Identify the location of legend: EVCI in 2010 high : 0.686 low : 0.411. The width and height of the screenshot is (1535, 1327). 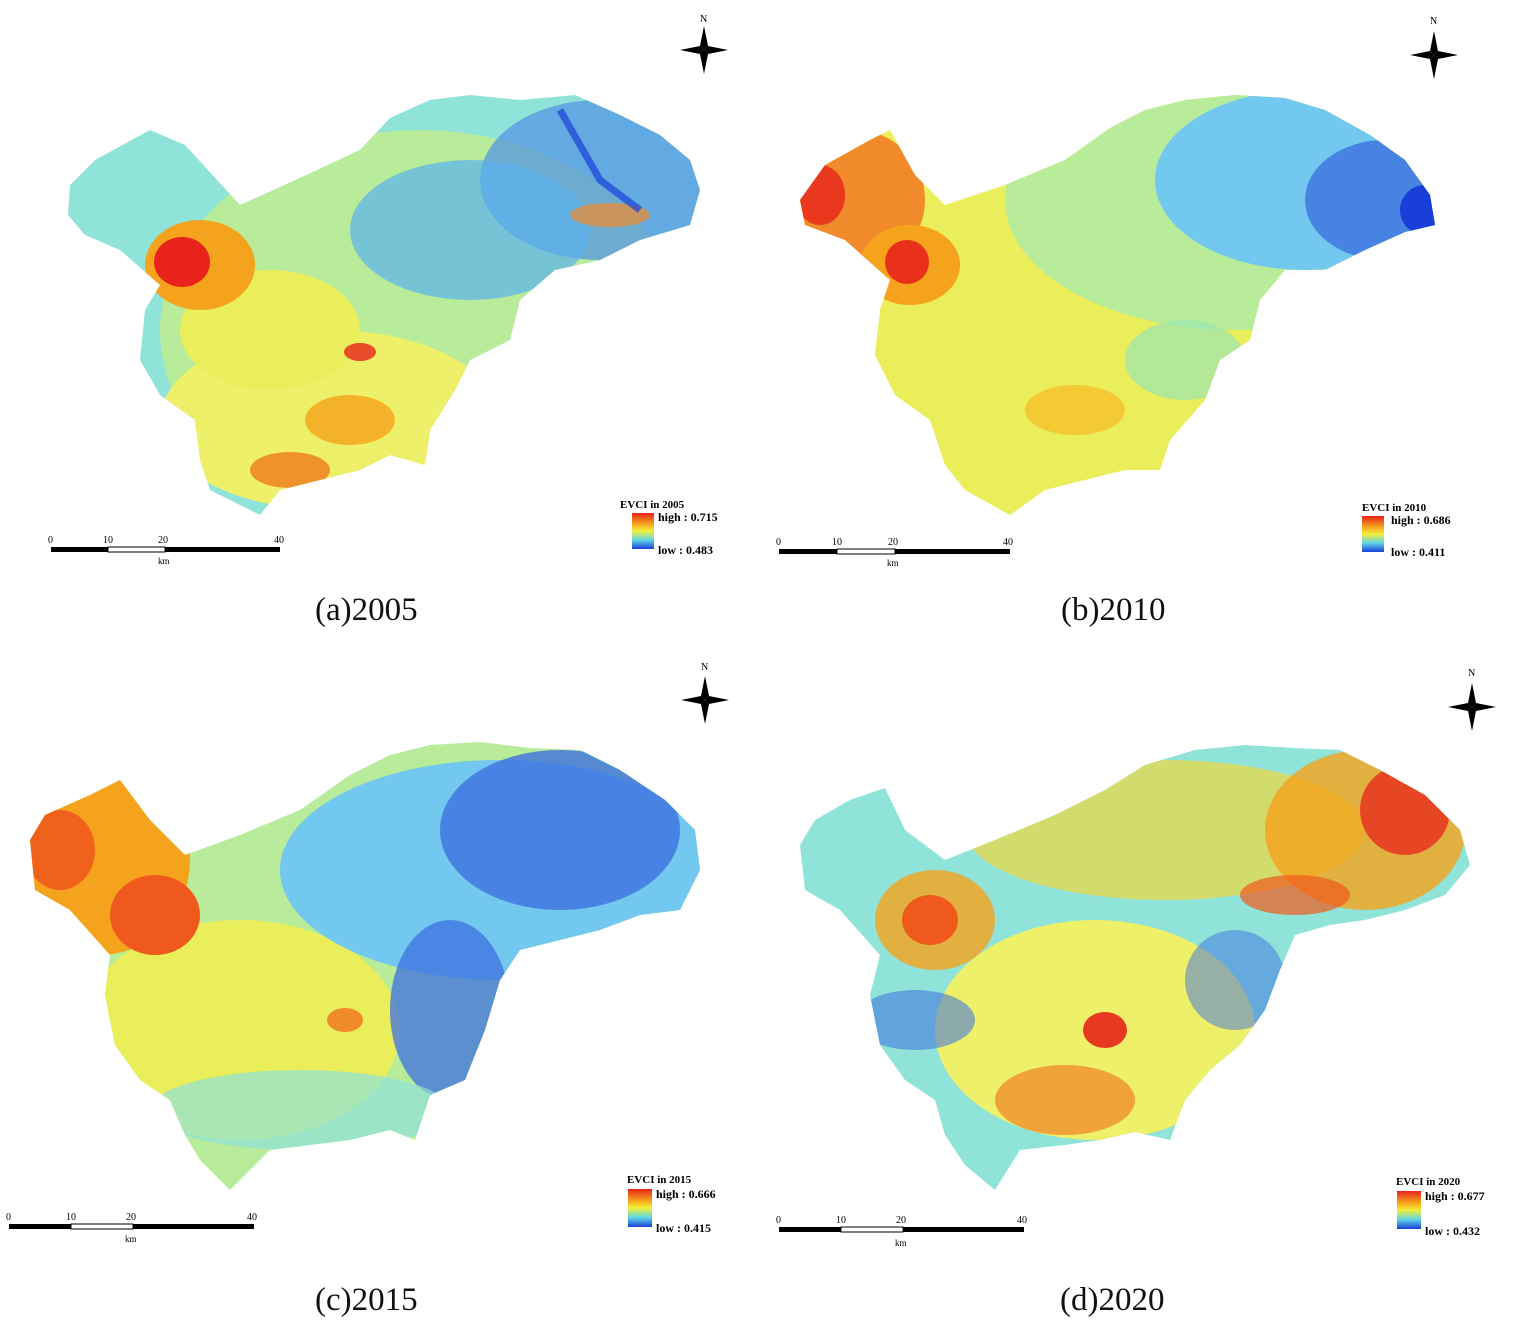
(1406, 530).